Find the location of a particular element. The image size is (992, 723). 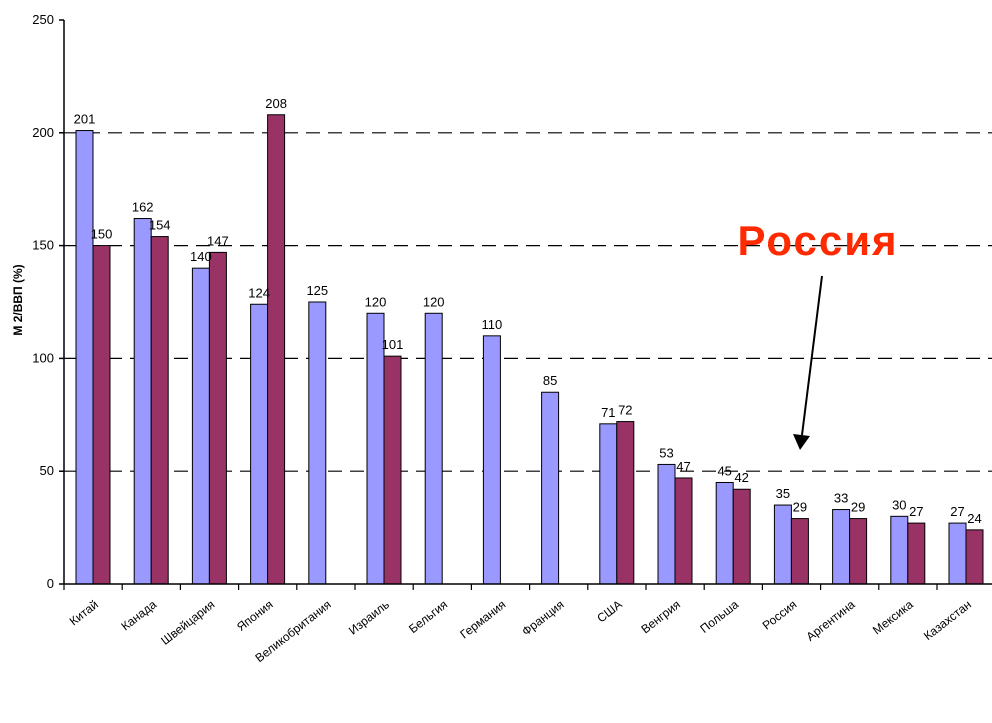

callout: Россия is located at coordinates (817, 333).